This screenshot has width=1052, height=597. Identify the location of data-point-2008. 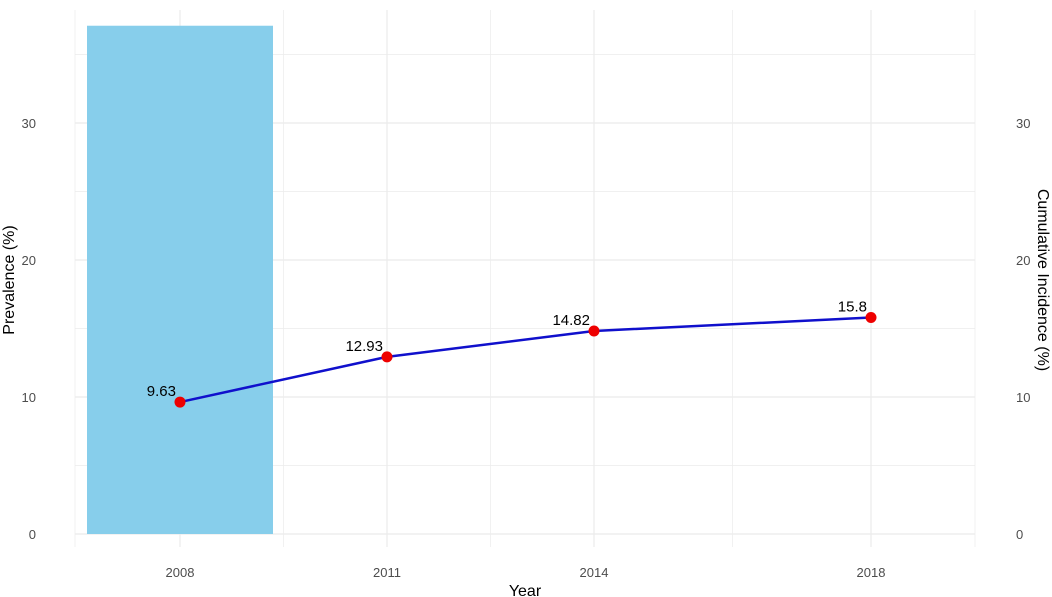
(180, 402).